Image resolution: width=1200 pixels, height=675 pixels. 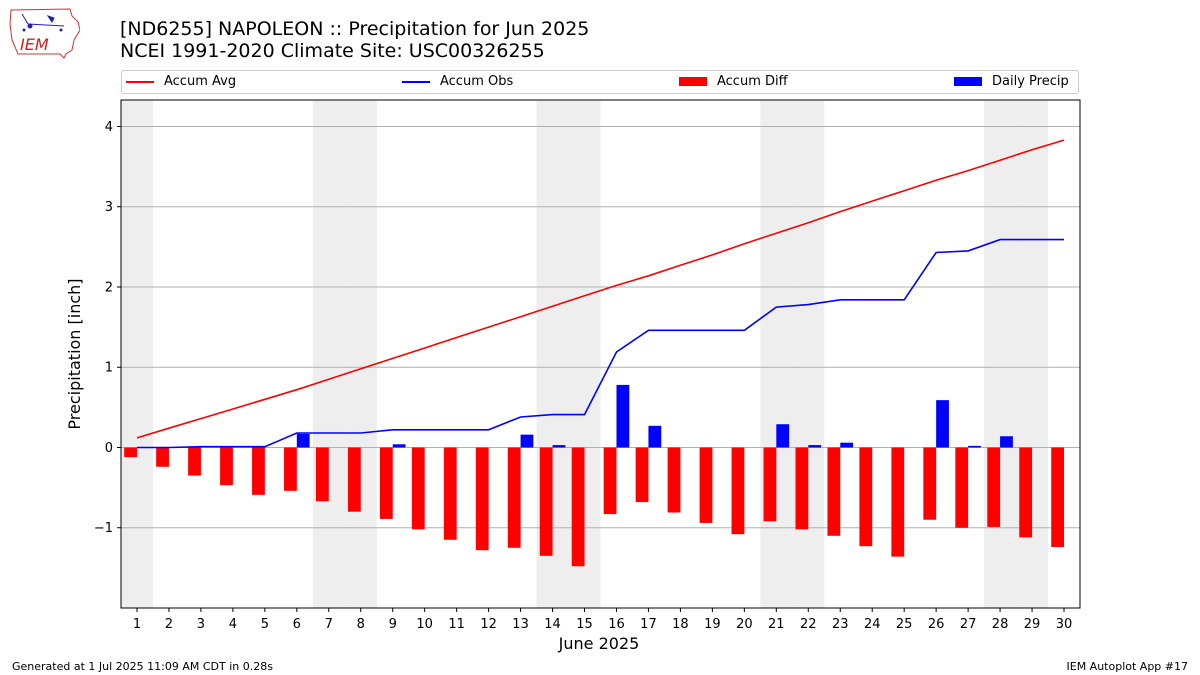 I want to click on y-tick-label: 2, so click(x=109, y=287).